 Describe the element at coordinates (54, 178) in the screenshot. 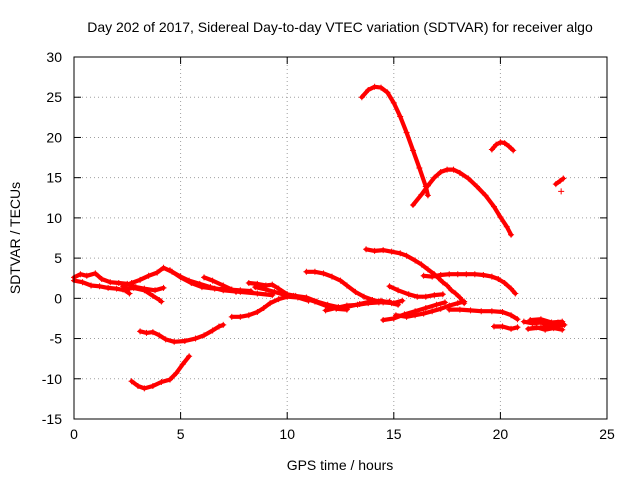

I see `y-tick-label: 15` at that location.